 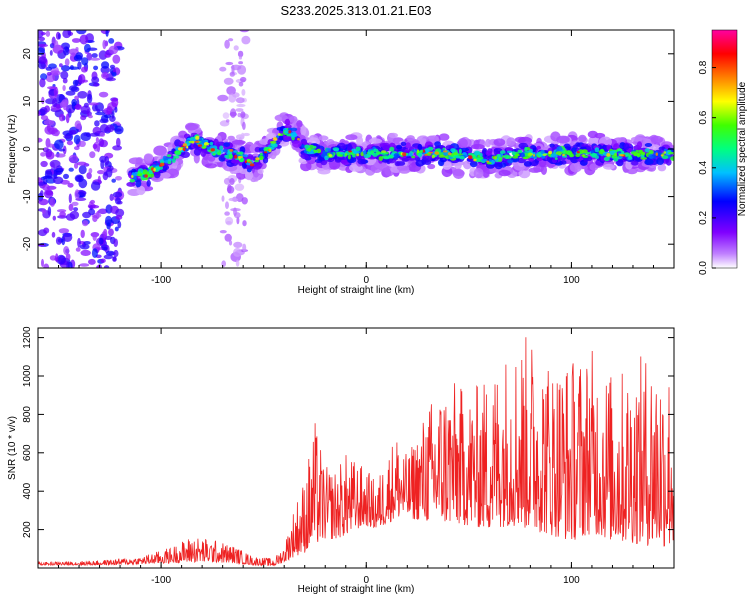 What do you see at coordinates (12, 149) in the screenshot?
I see `spectrogram-ylabel: Frequency (Hz)` at bounding box center [12, 149].